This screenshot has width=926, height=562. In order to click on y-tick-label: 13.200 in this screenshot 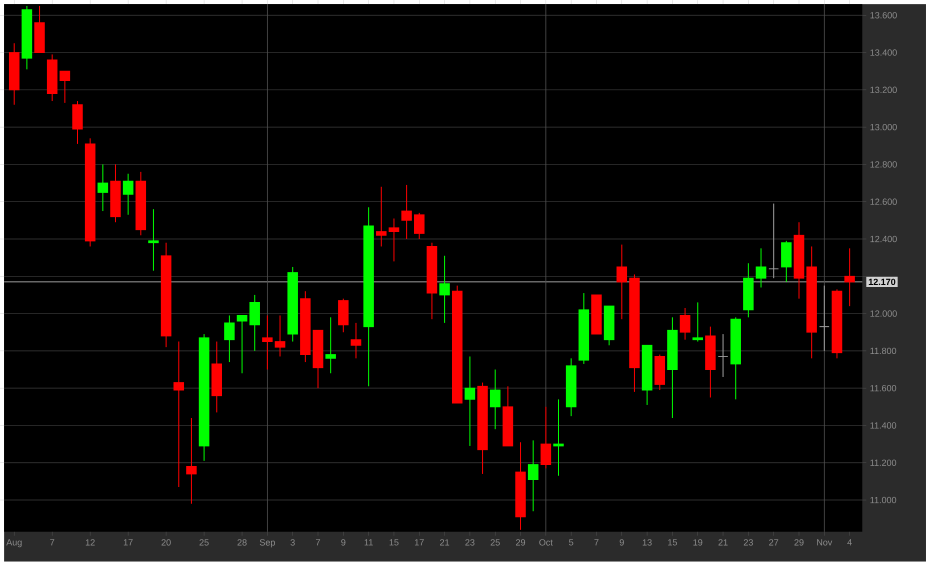, I will do `click(883, 90)`.